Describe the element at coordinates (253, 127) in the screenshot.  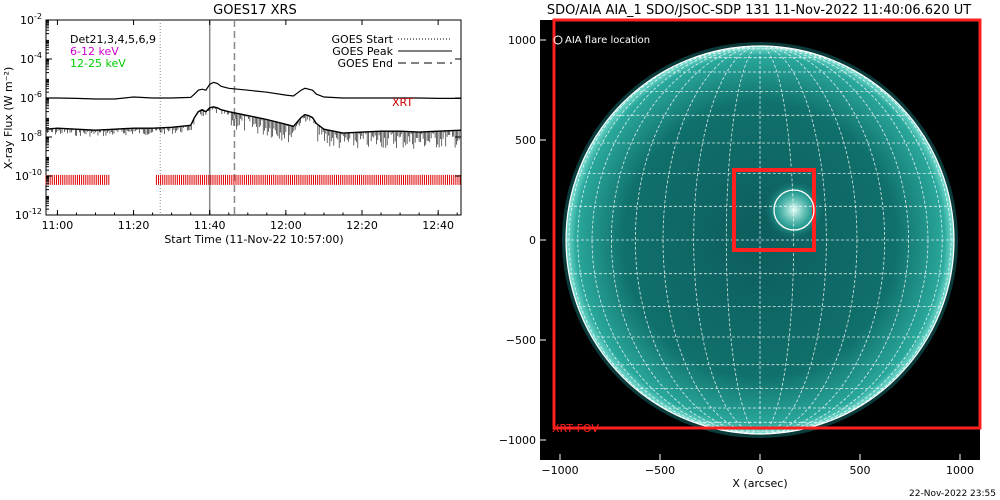
I see `goes-noise` at that location.